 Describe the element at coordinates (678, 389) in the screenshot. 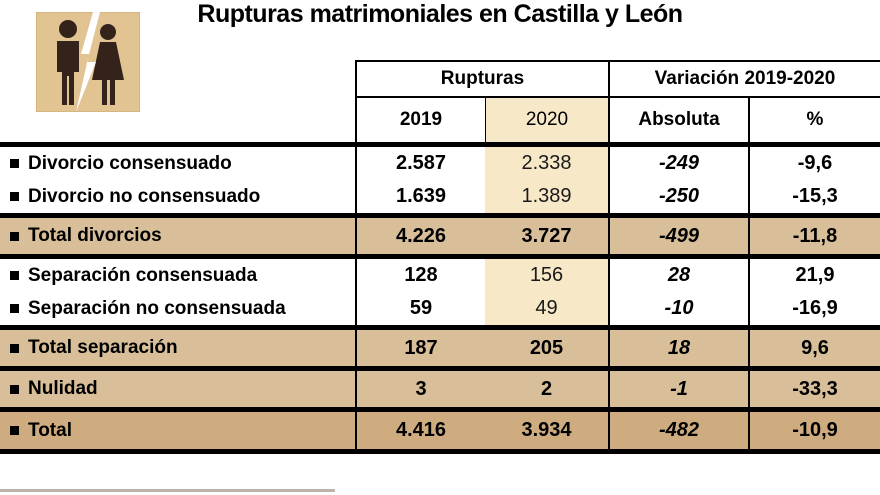

I see `cell-absoluta: -1` at that location.